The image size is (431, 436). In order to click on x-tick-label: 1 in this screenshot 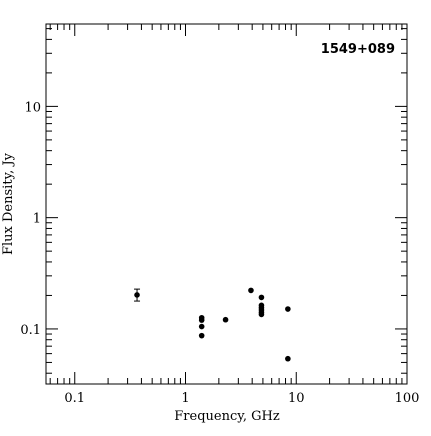, I will do `click(185, 398)`.